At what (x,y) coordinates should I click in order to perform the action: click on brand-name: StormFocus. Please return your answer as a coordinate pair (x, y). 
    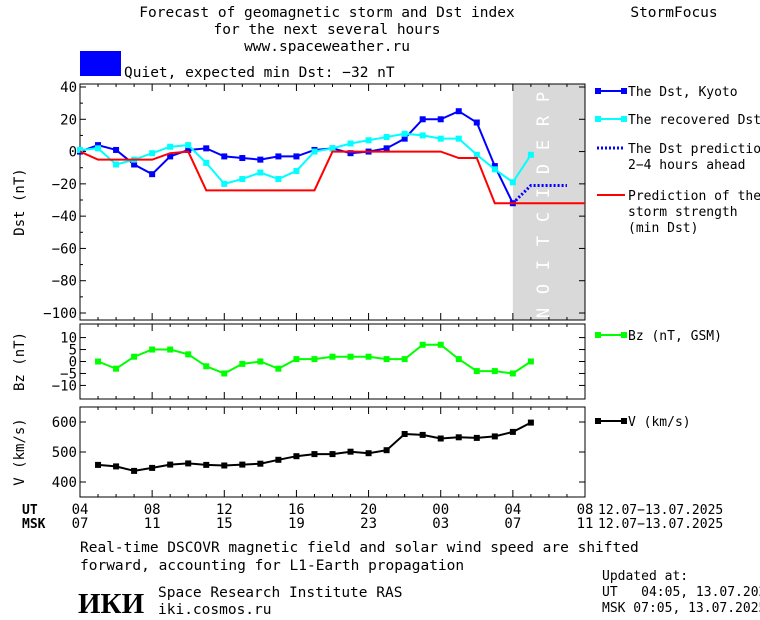
    Looking at the image, I should click on (673, 13).